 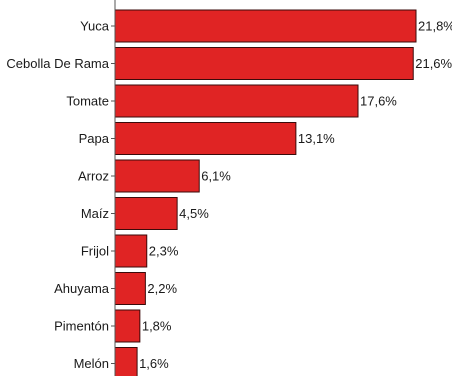 What do you see at coordinates (95, 251) in the screenshot?
I see `category-label: Frijol` at bounding box center [95, 251].